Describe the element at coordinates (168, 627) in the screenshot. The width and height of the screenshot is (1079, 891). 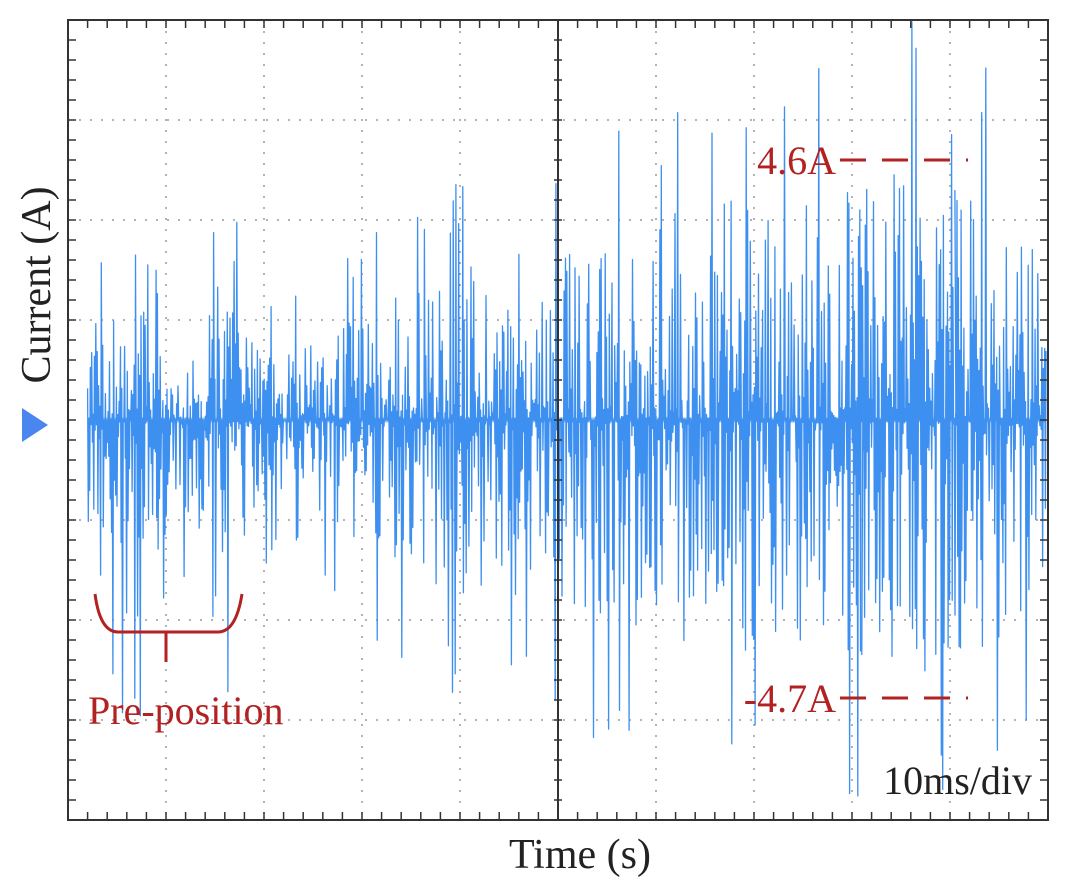
I see `pre-position-bracket` at that location.